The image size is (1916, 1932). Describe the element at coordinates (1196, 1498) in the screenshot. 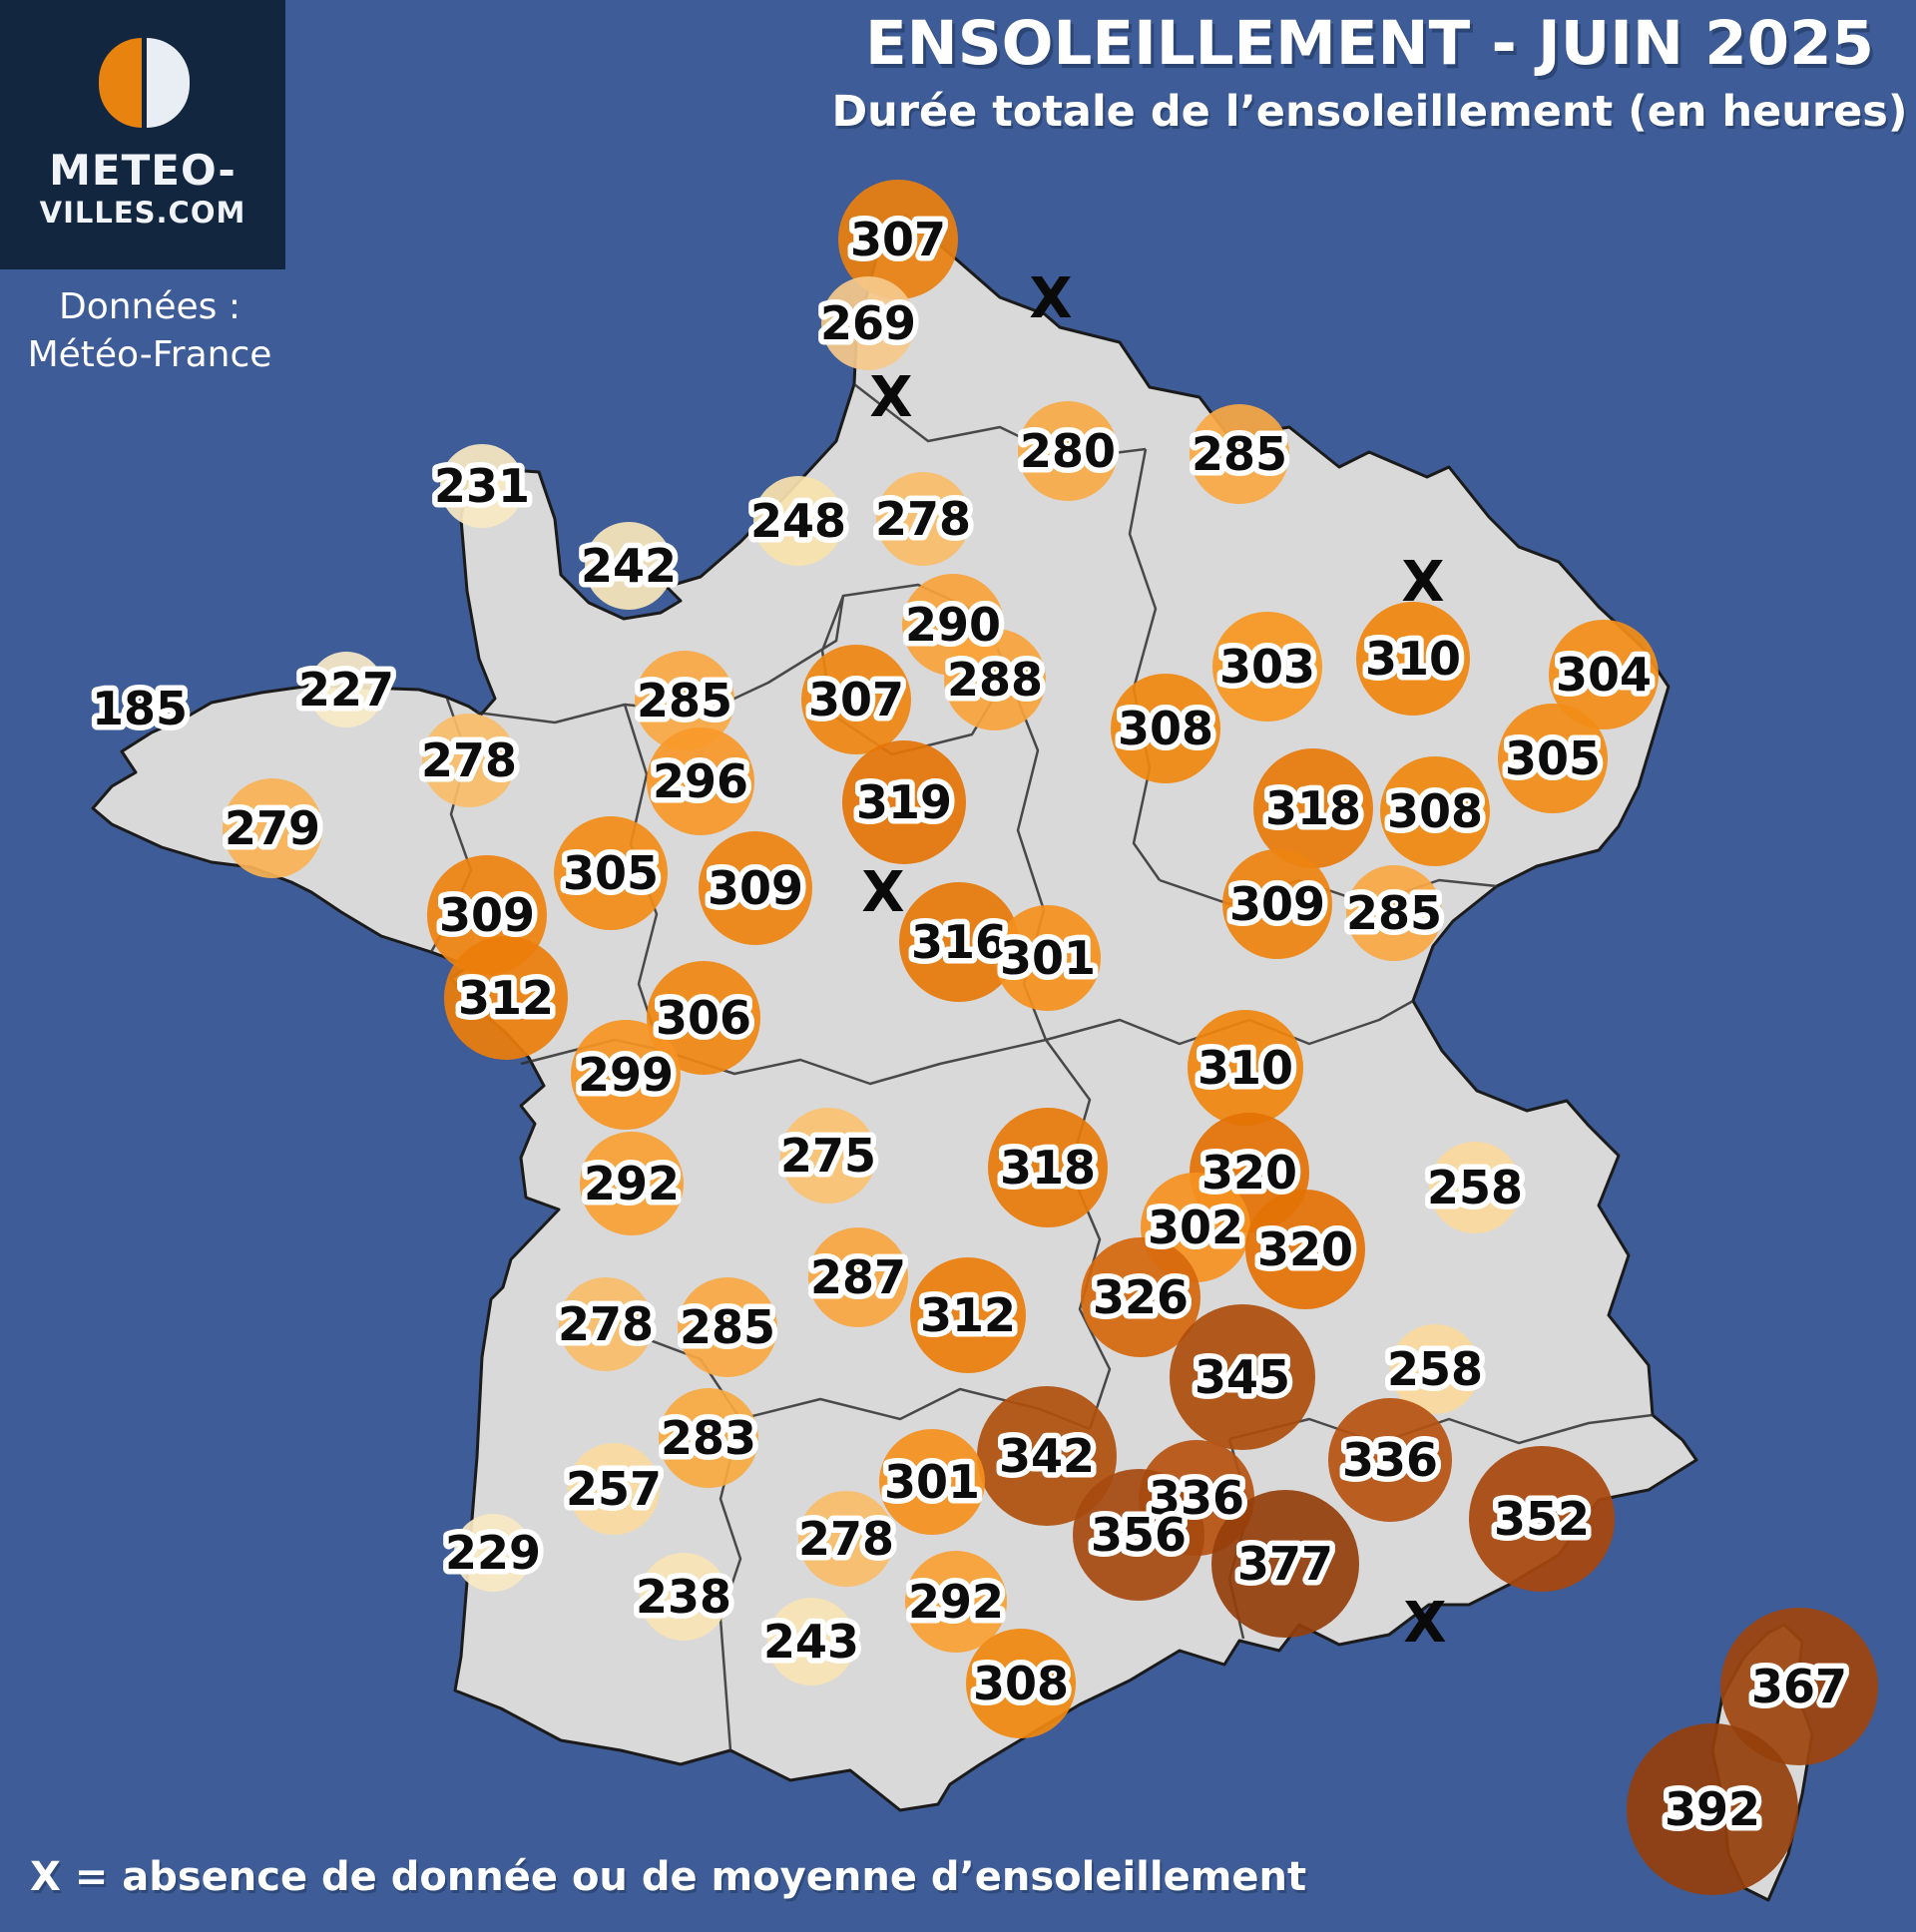

I see `data-value-label: 336` at that location.